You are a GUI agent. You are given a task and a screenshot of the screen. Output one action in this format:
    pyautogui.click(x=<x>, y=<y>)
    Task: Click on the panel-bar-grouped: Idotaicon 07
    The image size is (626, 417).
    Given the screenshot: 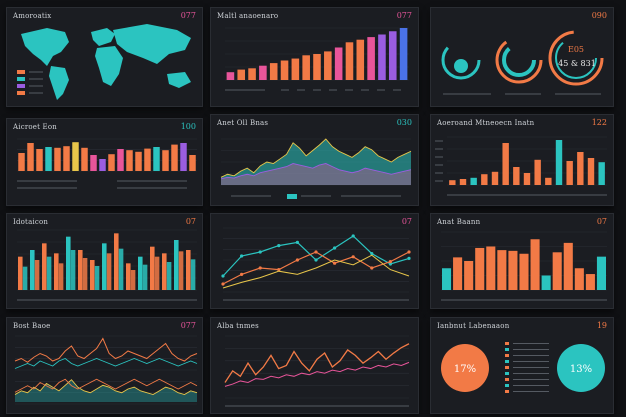 What is the action you would take?
    pyautogui.click(x=104, y=261)
    